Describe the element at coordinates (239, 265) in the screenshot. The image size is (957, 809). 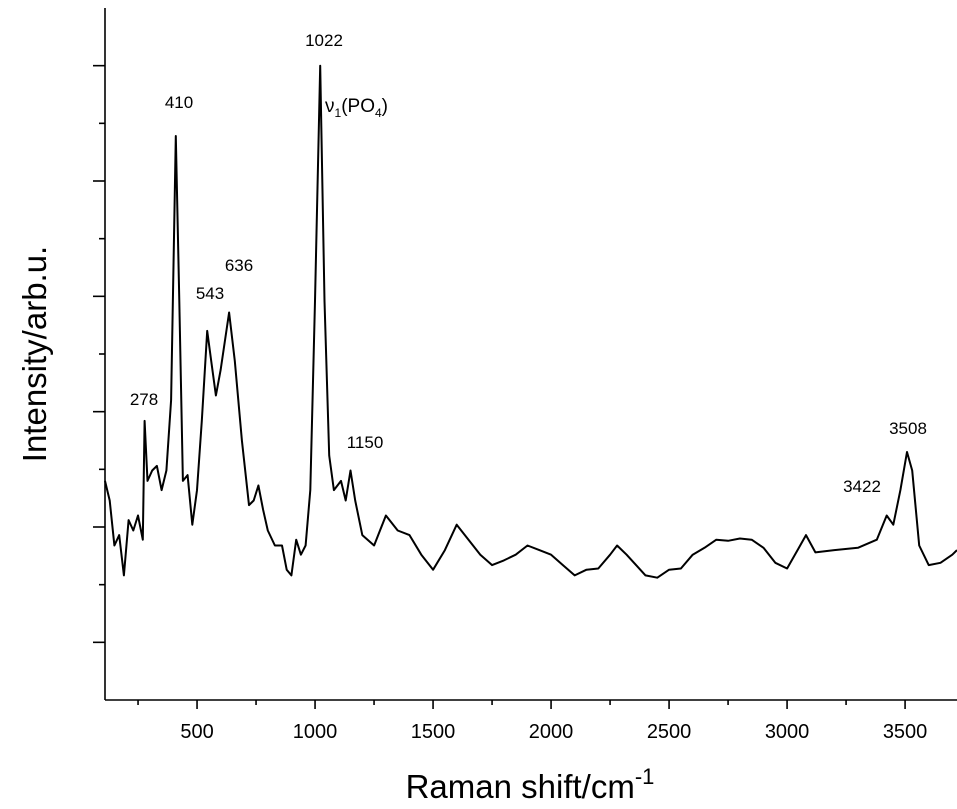
I see `annotation: 636` at that location.